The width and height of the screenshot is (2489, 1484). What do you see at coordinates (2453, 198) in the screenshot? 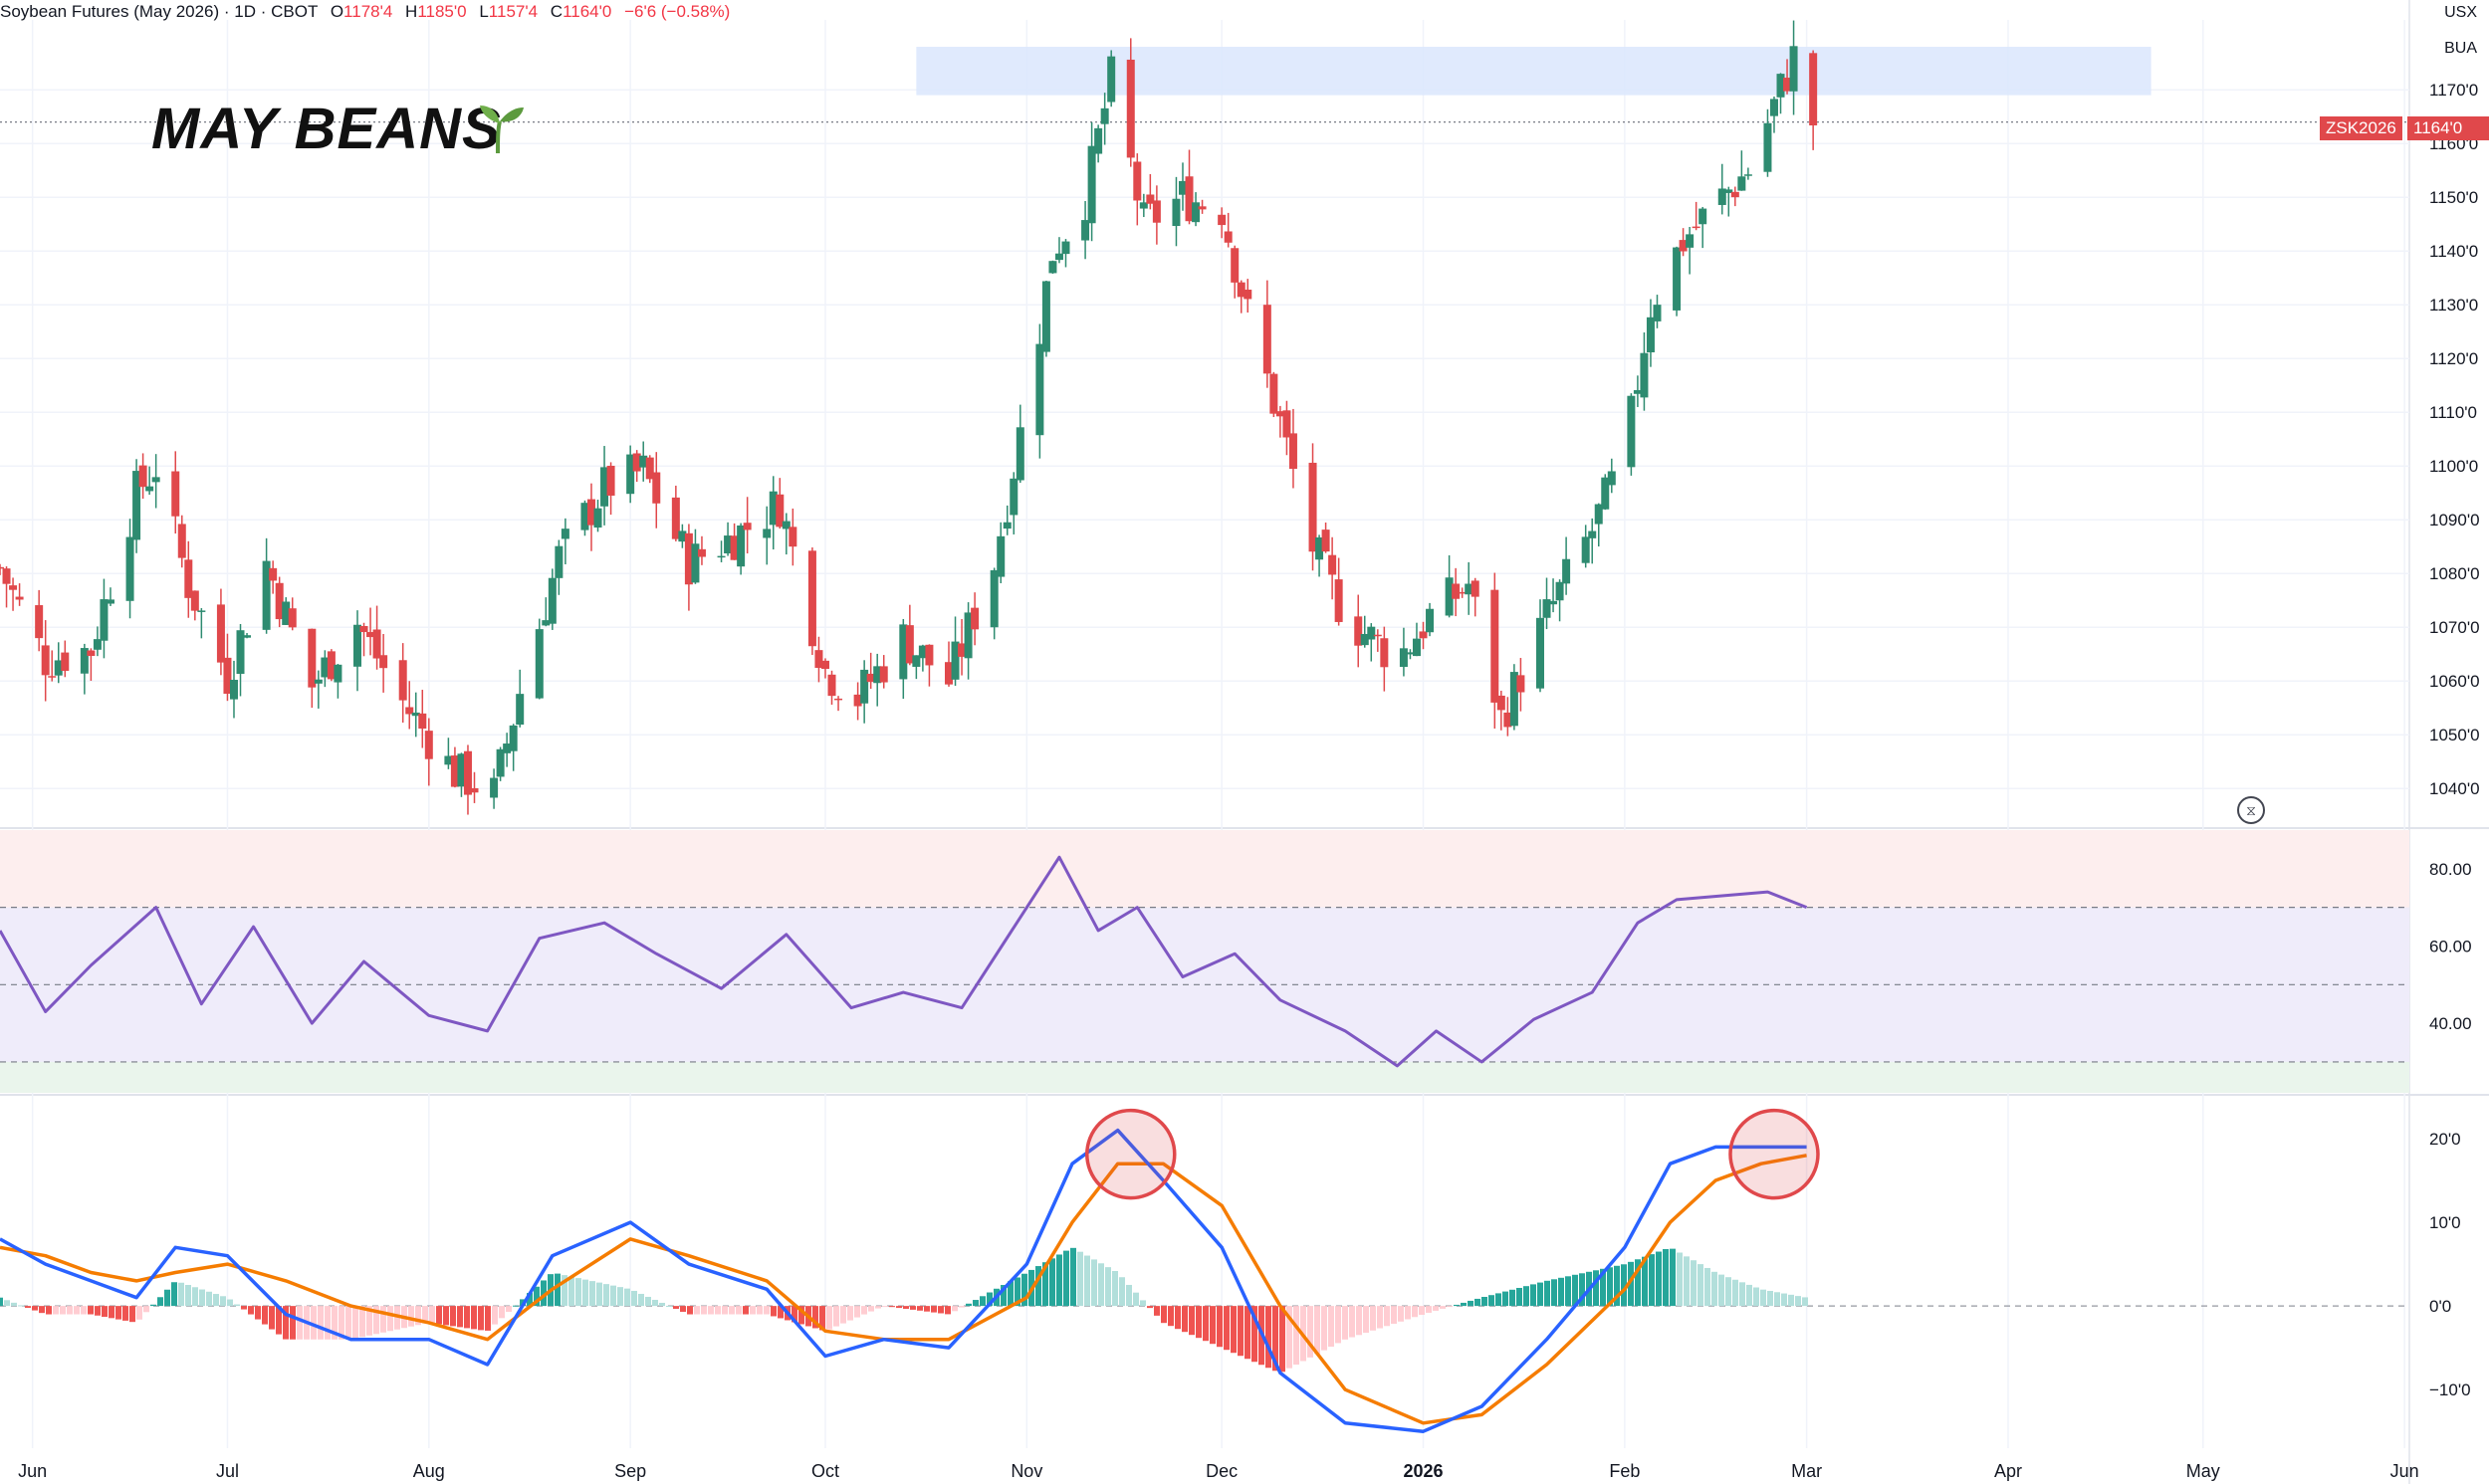
I see `price-tick-label: 1150'0` at bounding box center [2453, 198].